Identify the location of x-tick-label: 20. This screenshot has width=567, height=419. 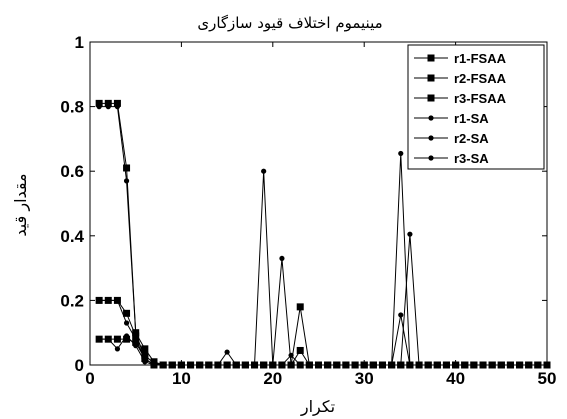
(272, 378).